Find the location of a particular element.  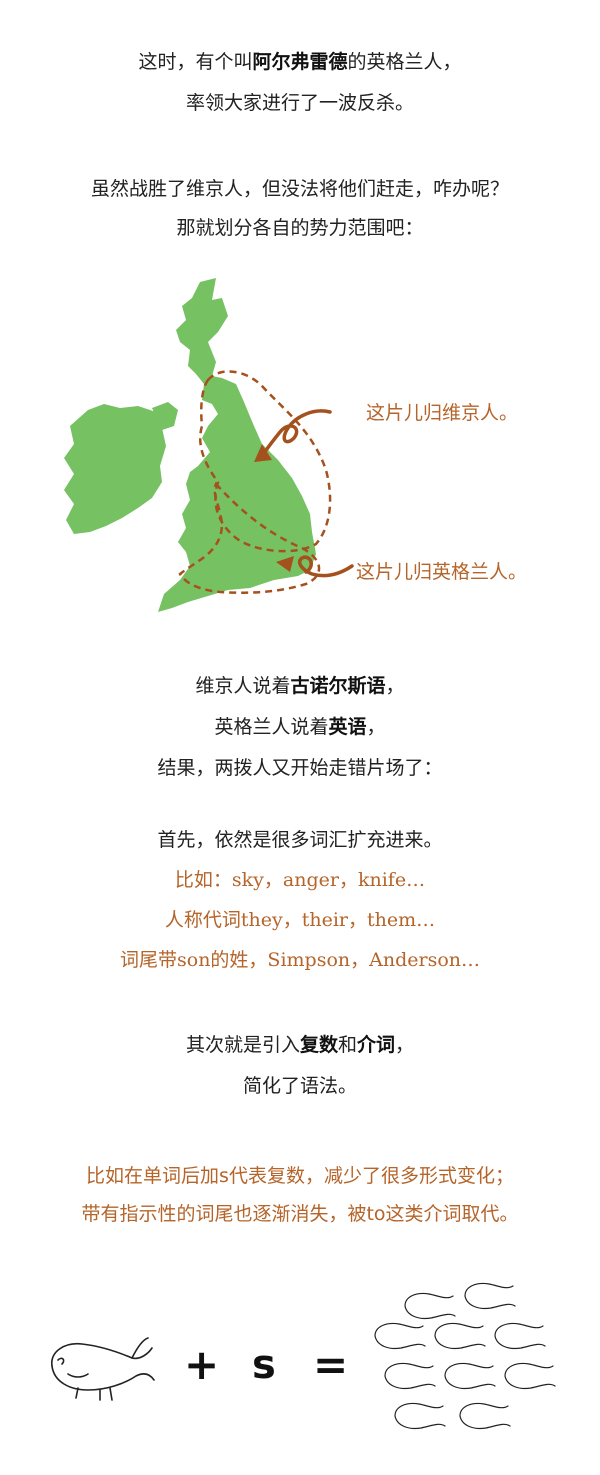

grammar-line-1: 其次就是引入复数和介词， is located at coordinates (300, 1045).